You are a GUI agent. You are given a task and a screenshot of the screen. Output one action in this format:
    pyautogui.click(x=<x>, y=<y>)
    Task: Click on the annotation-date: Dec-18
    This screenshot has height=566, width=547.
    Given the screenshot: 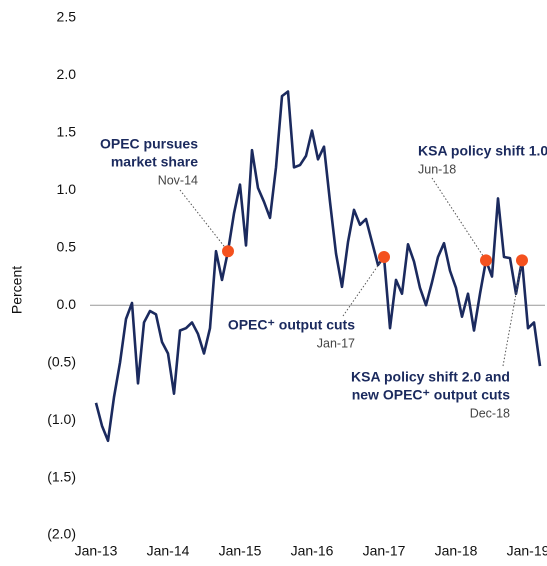 What is the action you would take?
    pyautogui.click(x=490, y=413)
    